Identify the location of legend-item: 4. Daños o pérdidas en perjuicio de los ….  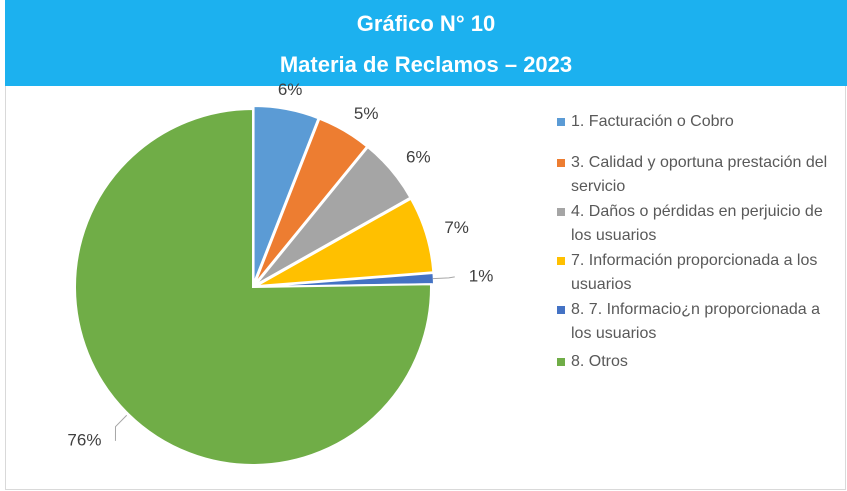
(700, 224).